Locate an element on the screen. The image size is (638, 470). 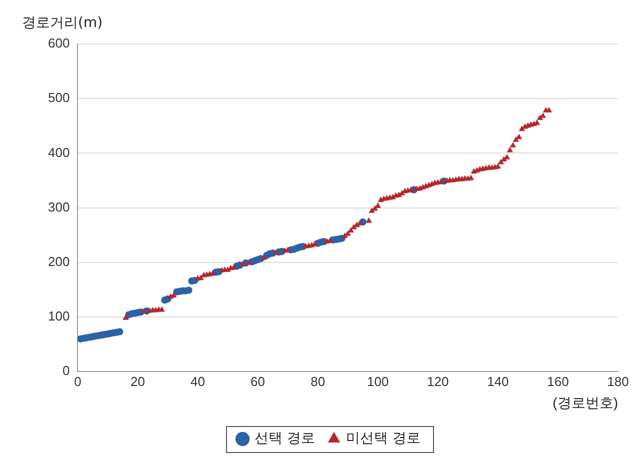
legend-label: 선택 경로 is located at coordinates (285, 438).